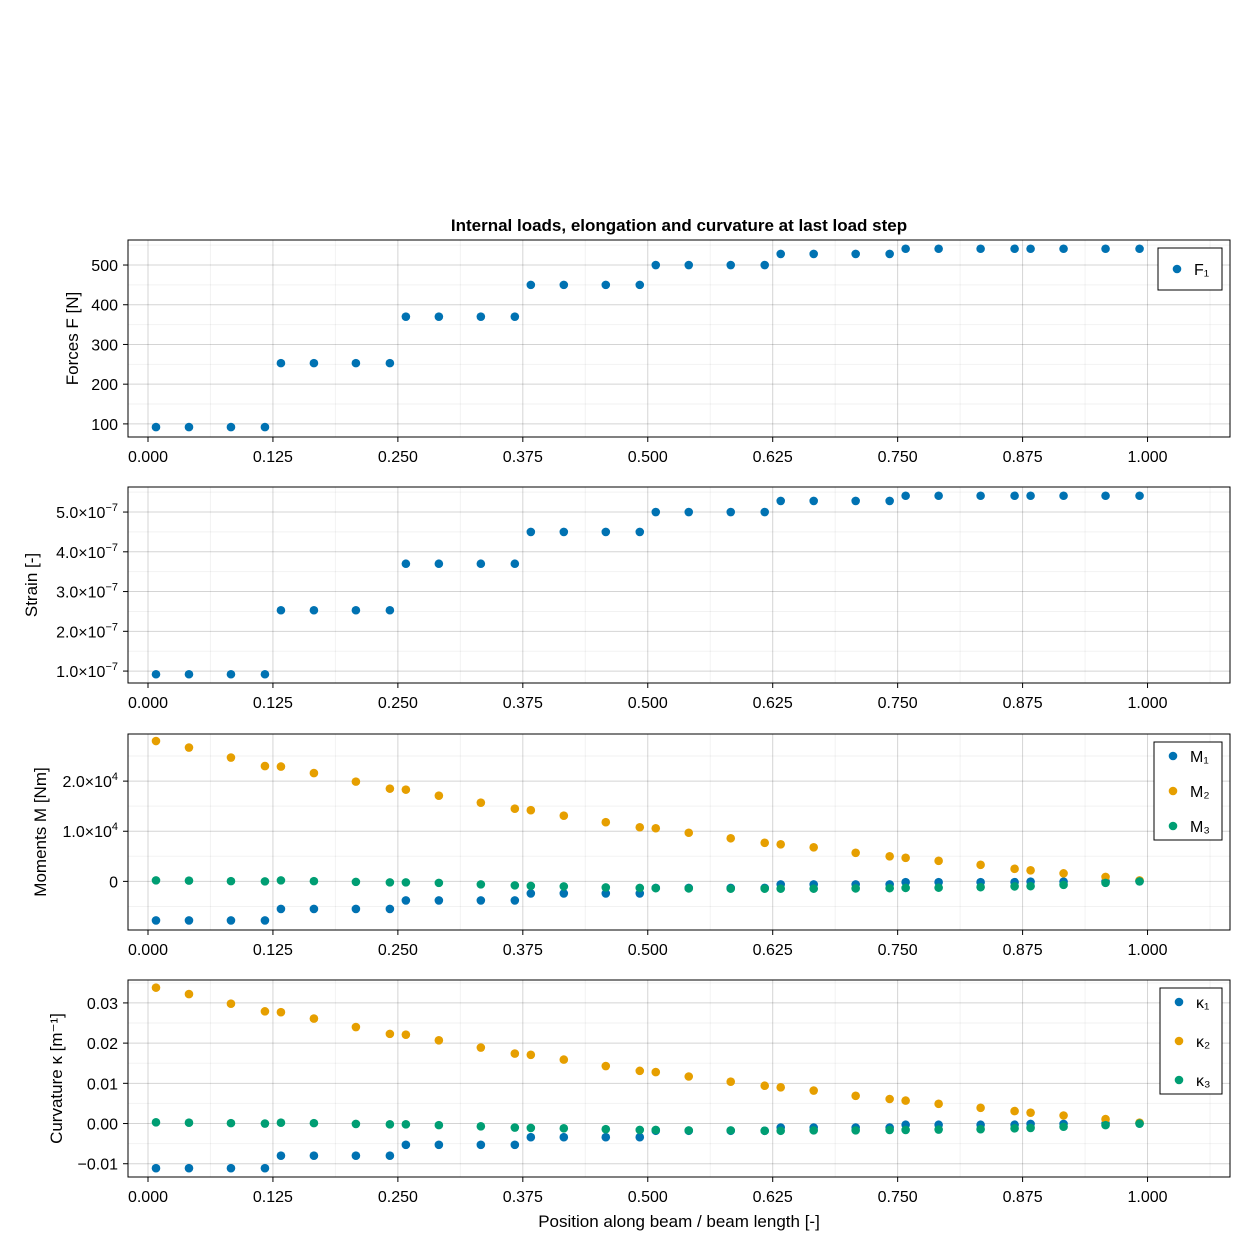  I want to click on y-tick-label: 2.0×10⁴, so click(90, 781).